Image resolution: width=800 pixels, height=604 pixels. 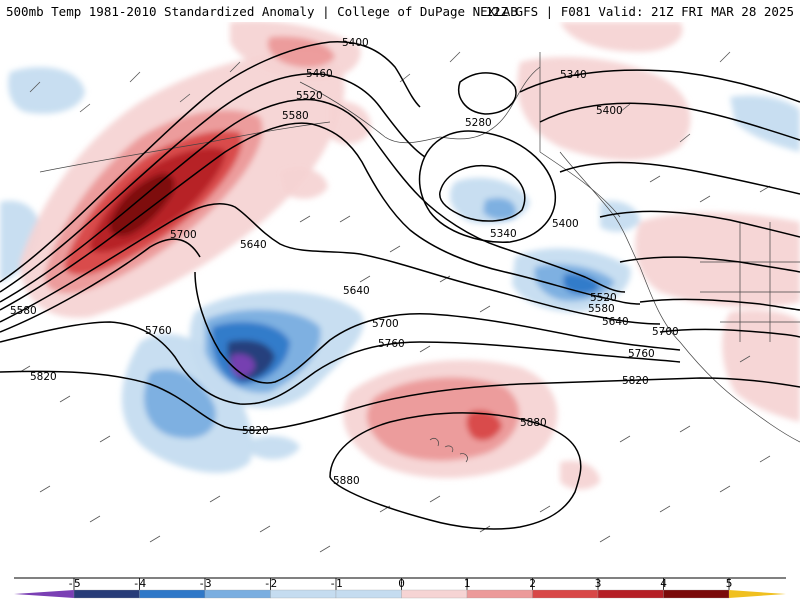 What do you see at coordinates (336, 583) in the screenshot?
I see `colorbar-label: -1` at bounding box center [336, 583].